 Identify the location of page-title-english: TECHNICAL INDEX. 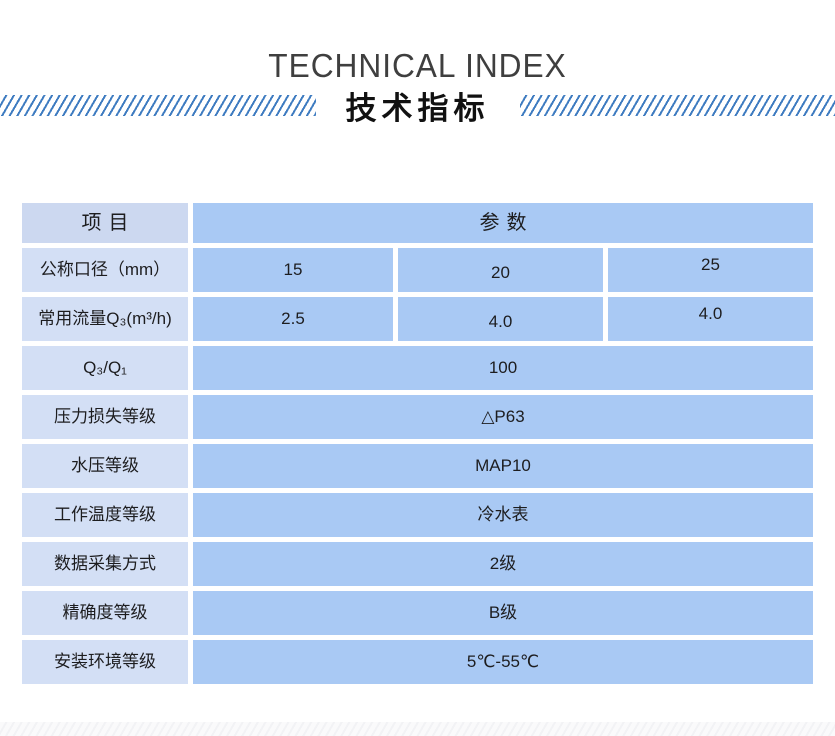
(418, 66).